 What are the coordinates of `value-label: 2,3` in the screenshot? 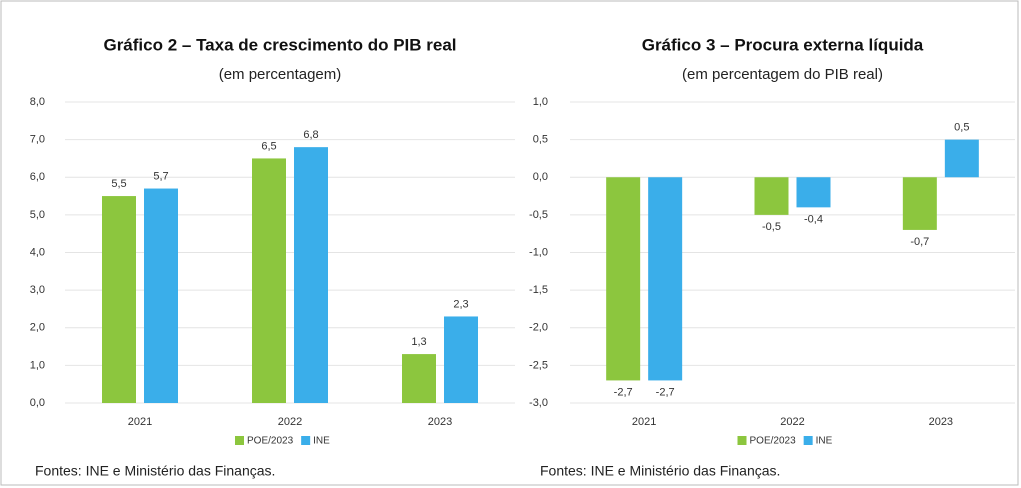 It's located at (460, 304).